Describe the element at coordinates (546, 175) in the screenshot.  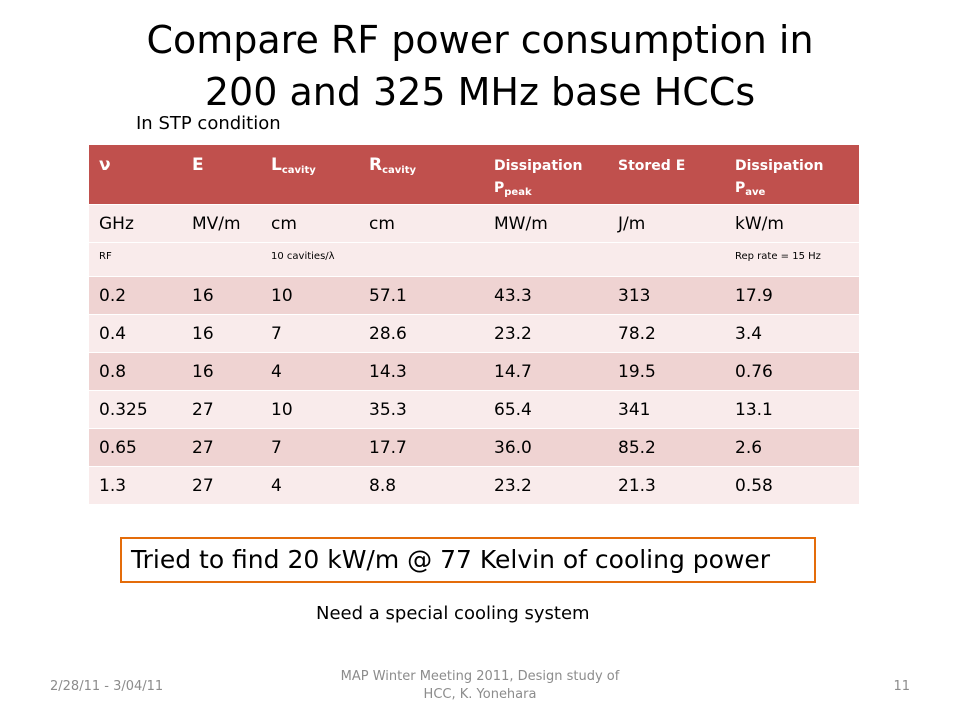
I see `header-dissipation-peak: Dissipation Ppeak` at that location.